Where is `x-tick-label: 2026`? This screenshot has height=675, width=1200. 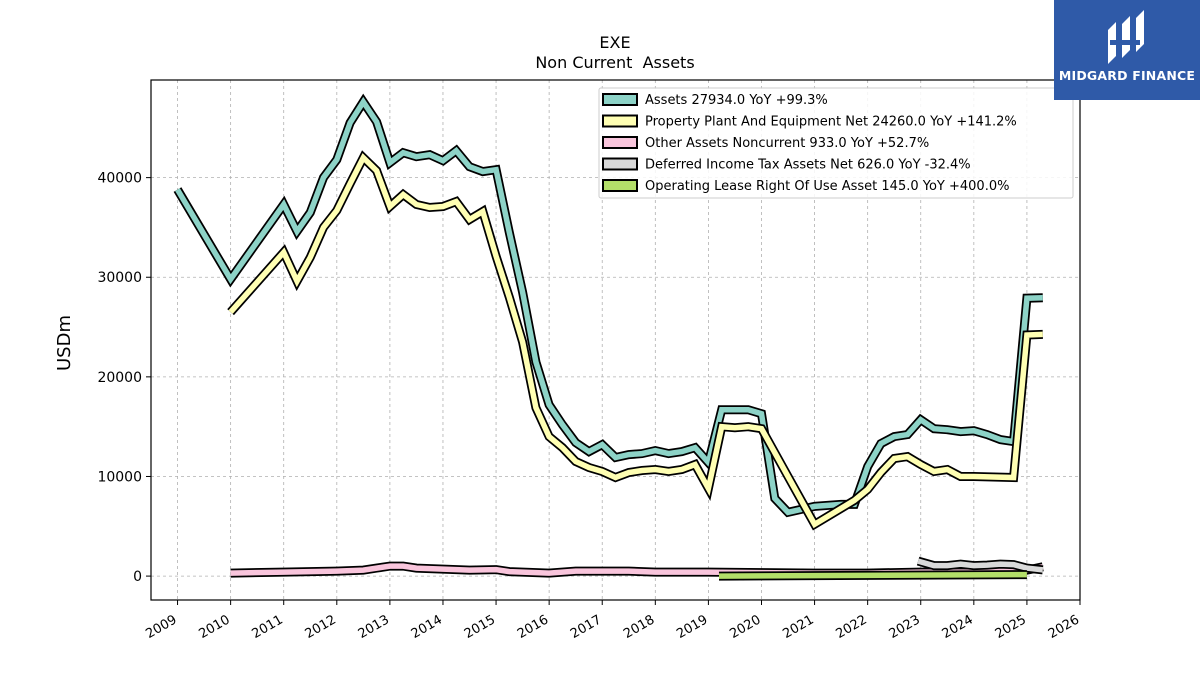 x-tick-label: 2026 is located at coordinates (1064, 627).